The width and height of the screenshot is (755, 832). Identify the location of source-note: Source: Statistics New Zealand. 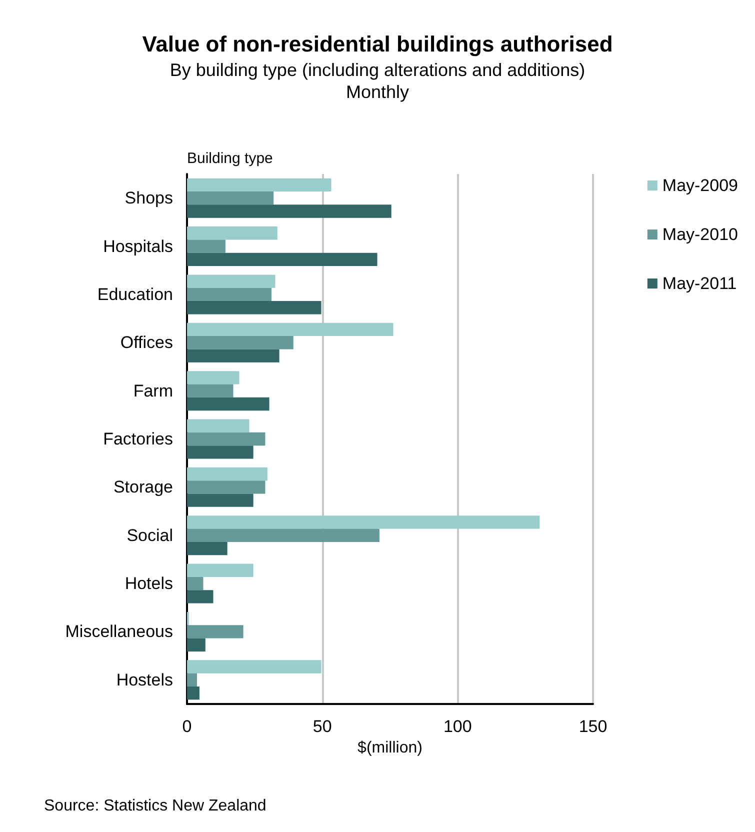
(155, 806).